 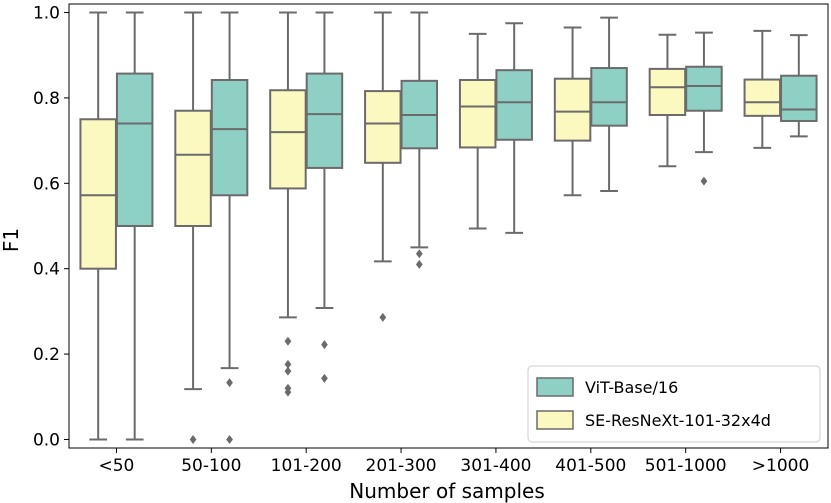 What do you see at coordinates (678, 420) in the screenshot?
I see `legend-label: SE-ResNeXt-101-32x4d` at bounding box center [678, 420].